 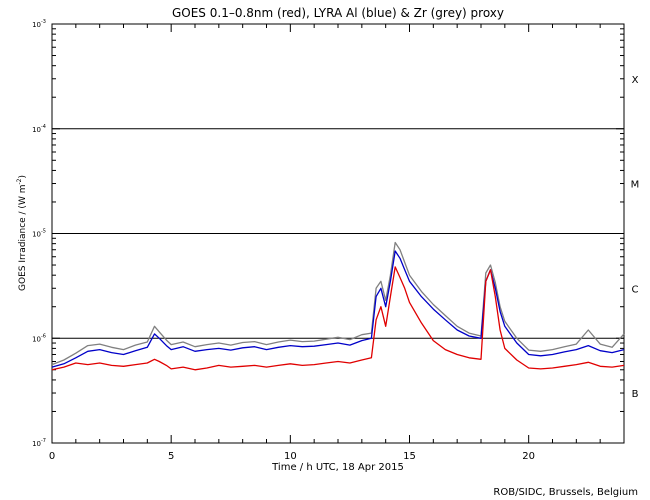 What do you see at coordinates (39, 234) in the screenshot?
I see `y-tick-label: 10⁻⁵` at bounding box center [39, 234].